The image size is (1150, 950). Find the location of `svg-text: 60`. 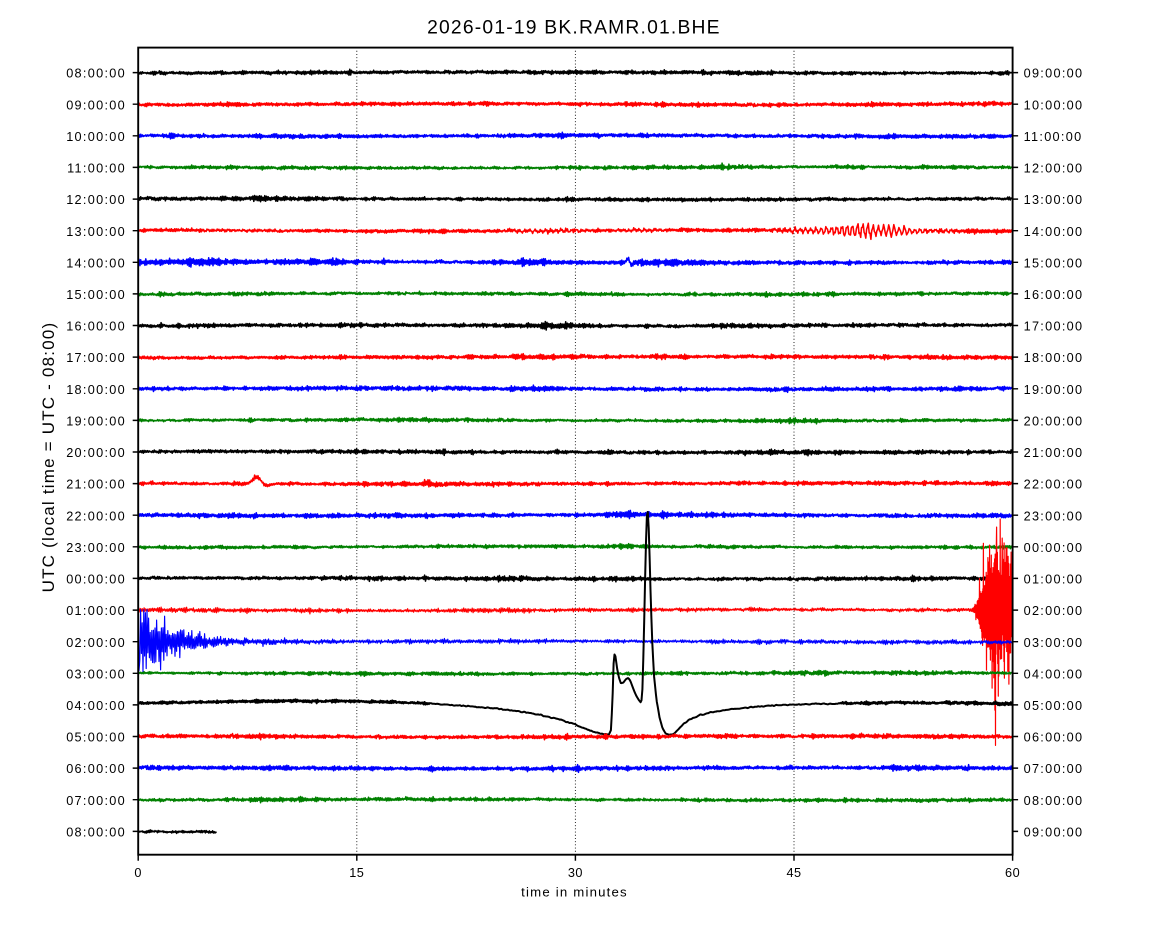

svg-text: 60 is located at coordinates (1012, 873).